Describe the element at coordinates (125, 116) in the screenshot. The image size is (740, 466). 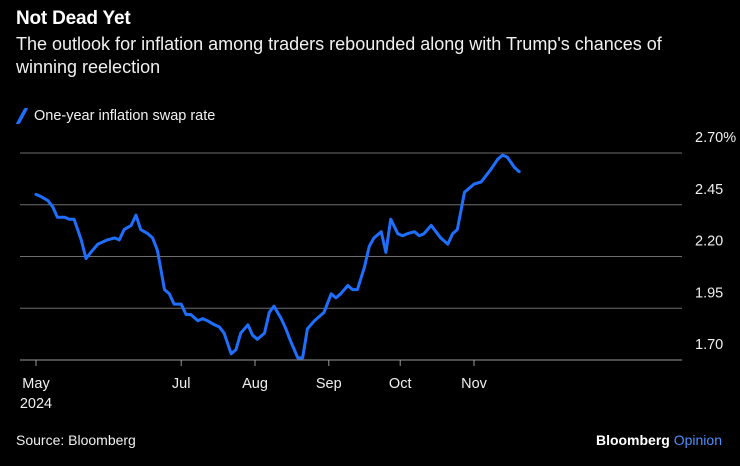
I see `legend-label: One-year inflation swap rate` at that location.